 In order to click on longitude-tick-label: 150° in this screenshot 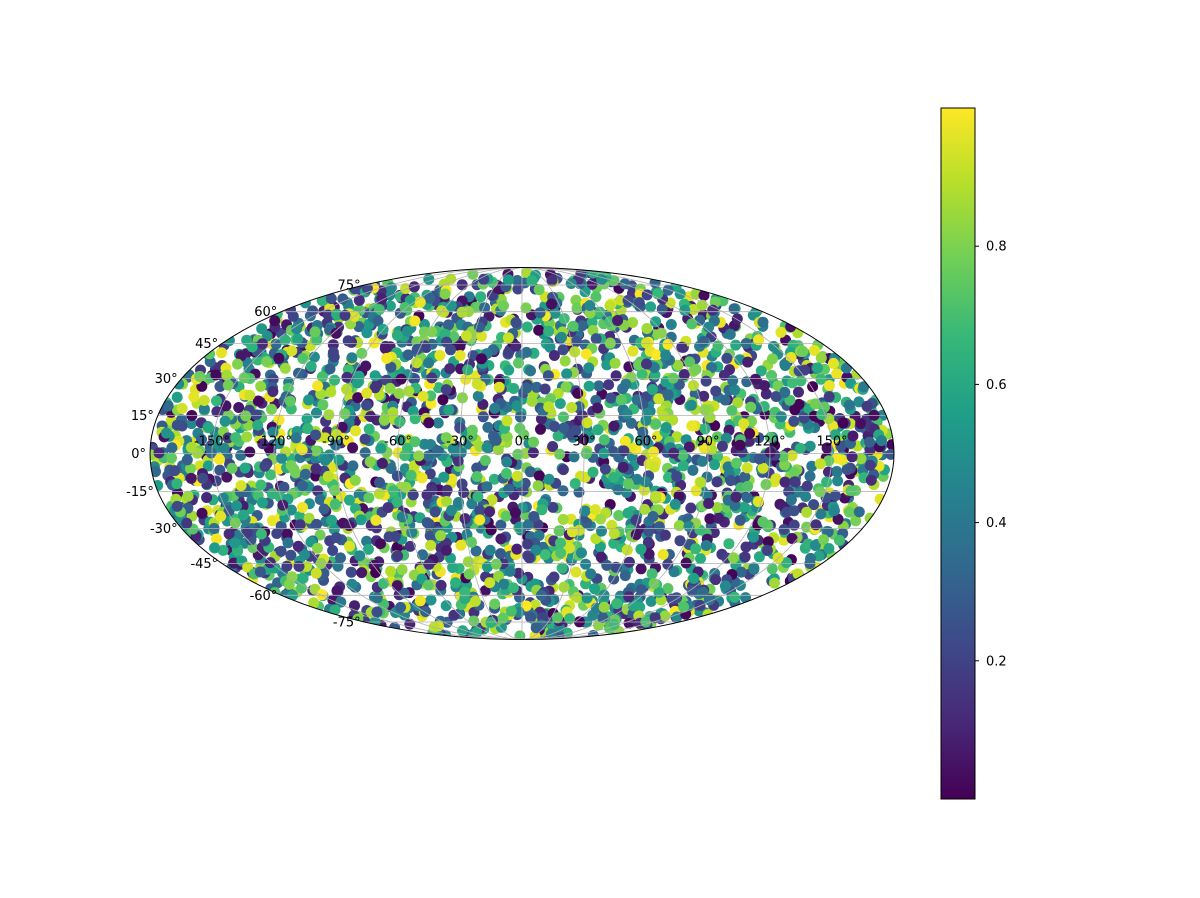, I will do `click(831, 442)`.